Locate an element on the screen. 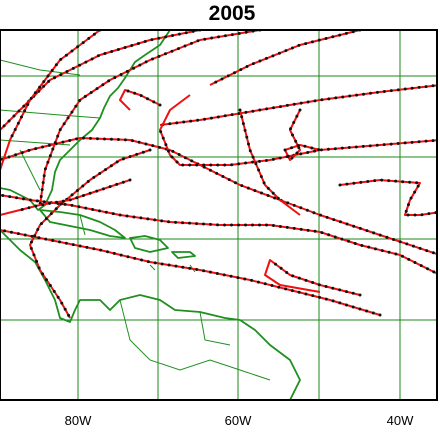 Image resolution: width=440 pixels, height=440 pixels. longitude-label: 80W is located at coordinates (78, 420).